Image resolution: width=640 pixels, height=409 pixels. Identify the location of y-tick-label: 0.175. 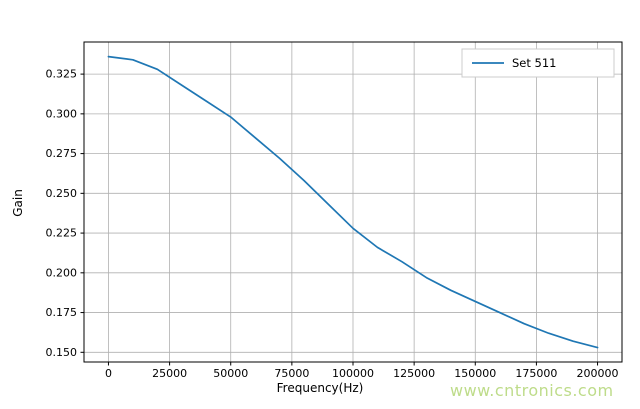
(62, 312).